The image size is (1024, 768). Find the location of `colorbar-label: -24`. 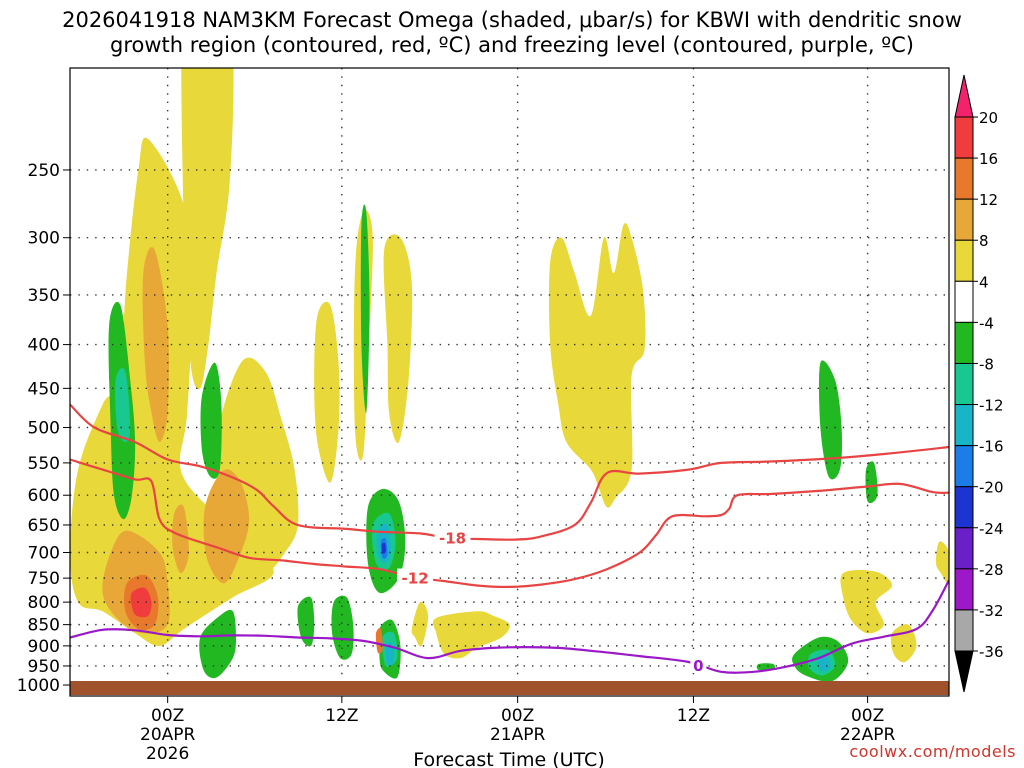

colorbar-label: -24 is located at coordinates (991, 529).